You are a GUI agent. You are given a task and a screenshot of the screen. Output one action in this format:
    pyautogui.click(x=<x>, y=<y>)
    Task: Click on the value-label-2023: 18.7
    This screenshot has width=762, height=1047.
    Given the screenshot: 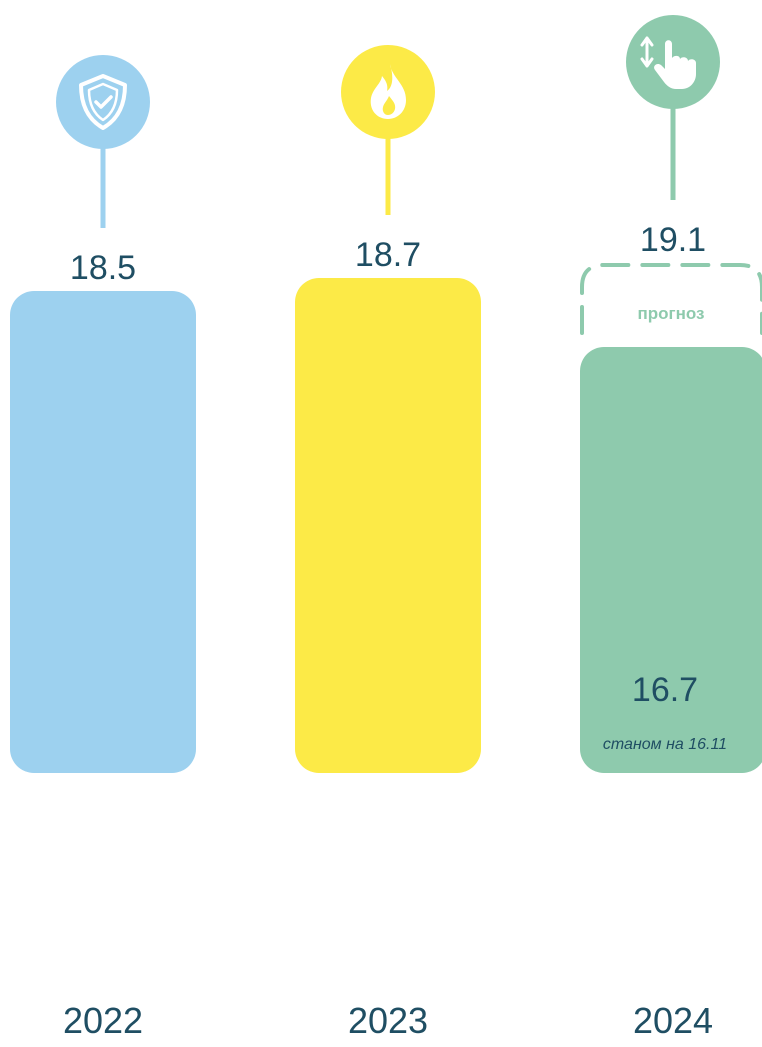 What is the action you would take?
    pyautogui.click(x=388, y=255)
    